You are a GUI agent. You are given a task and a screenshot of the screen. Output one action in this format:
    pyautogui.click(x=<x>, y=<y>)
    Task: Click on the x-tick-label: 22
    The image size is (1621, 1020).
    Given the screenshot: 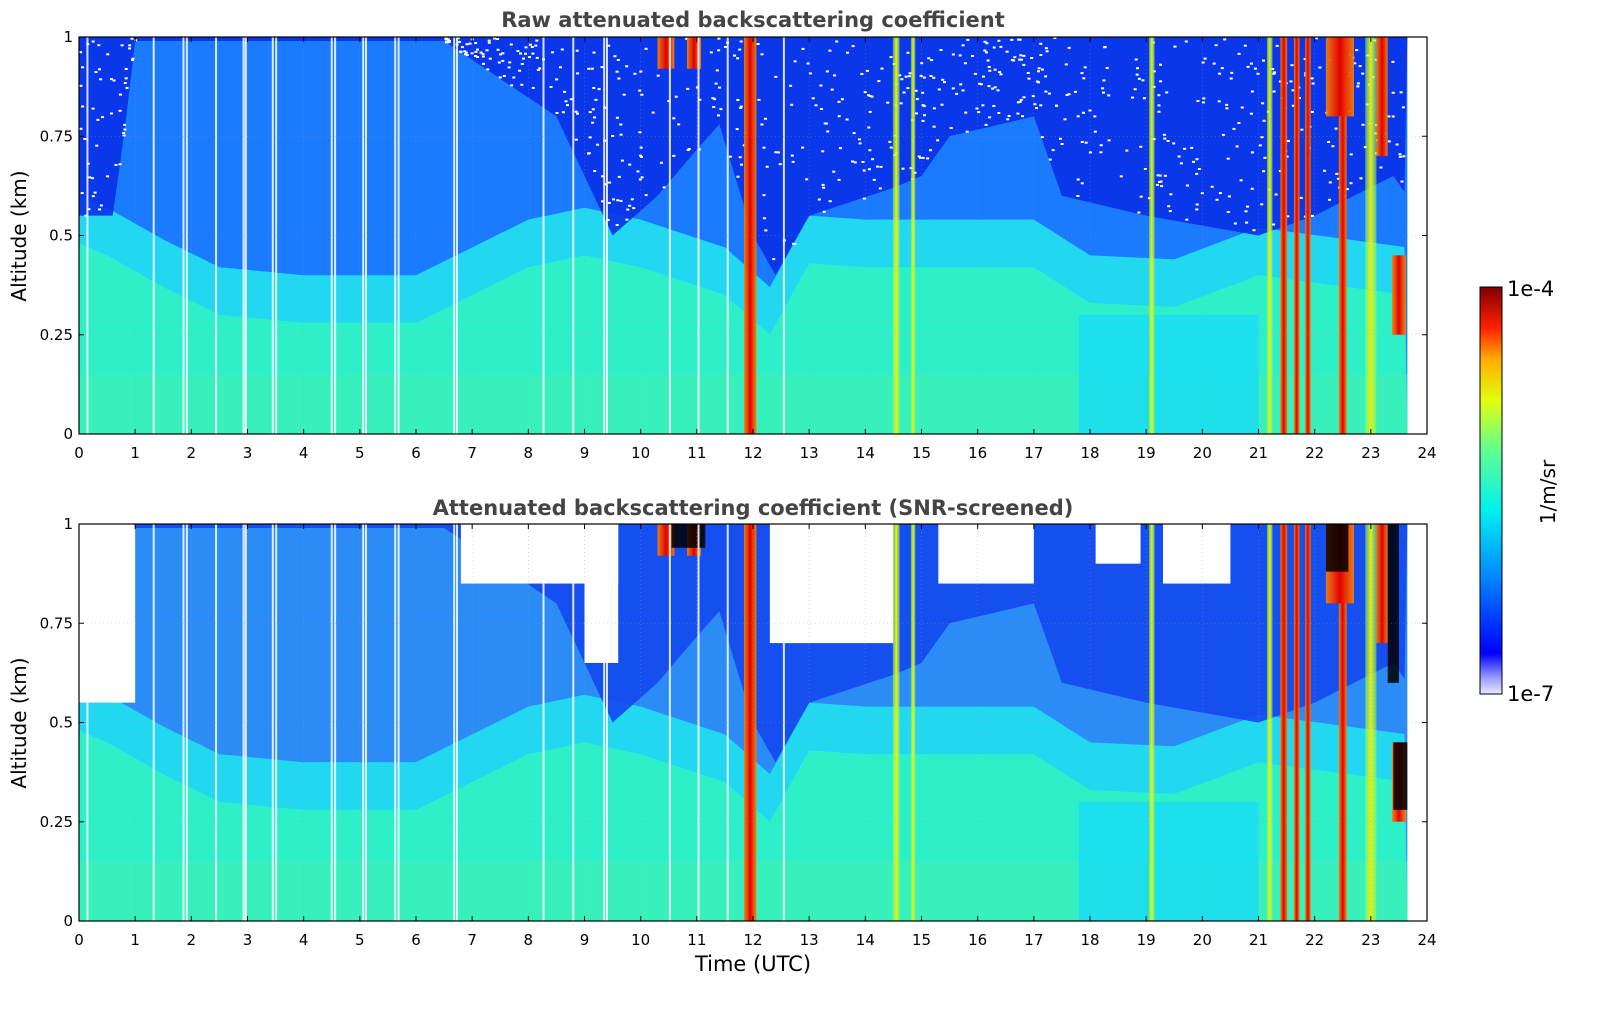 What is the action you would take?
    pyautogui.click(x=1314, y=453)
    